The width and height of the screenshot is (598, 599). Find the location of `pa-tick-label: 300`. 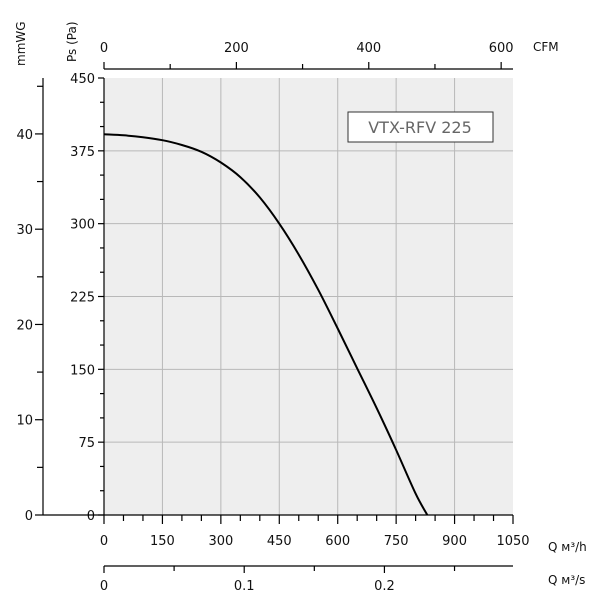

pa-tick-label: 300 is located at coordinates (82, 225).